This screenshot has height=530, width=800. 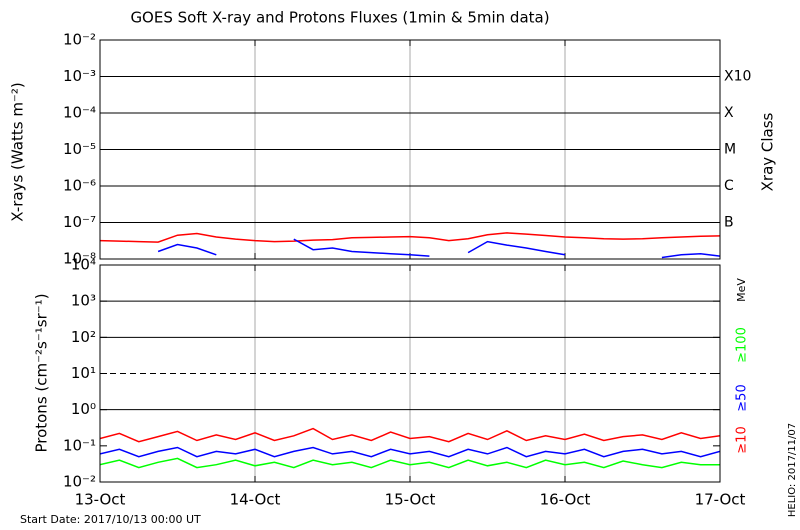 What do you see at coordinates (79, 76) in the screenshot?
I see `y-tick-label: 10⁻³` at bounding box center [79, 76].